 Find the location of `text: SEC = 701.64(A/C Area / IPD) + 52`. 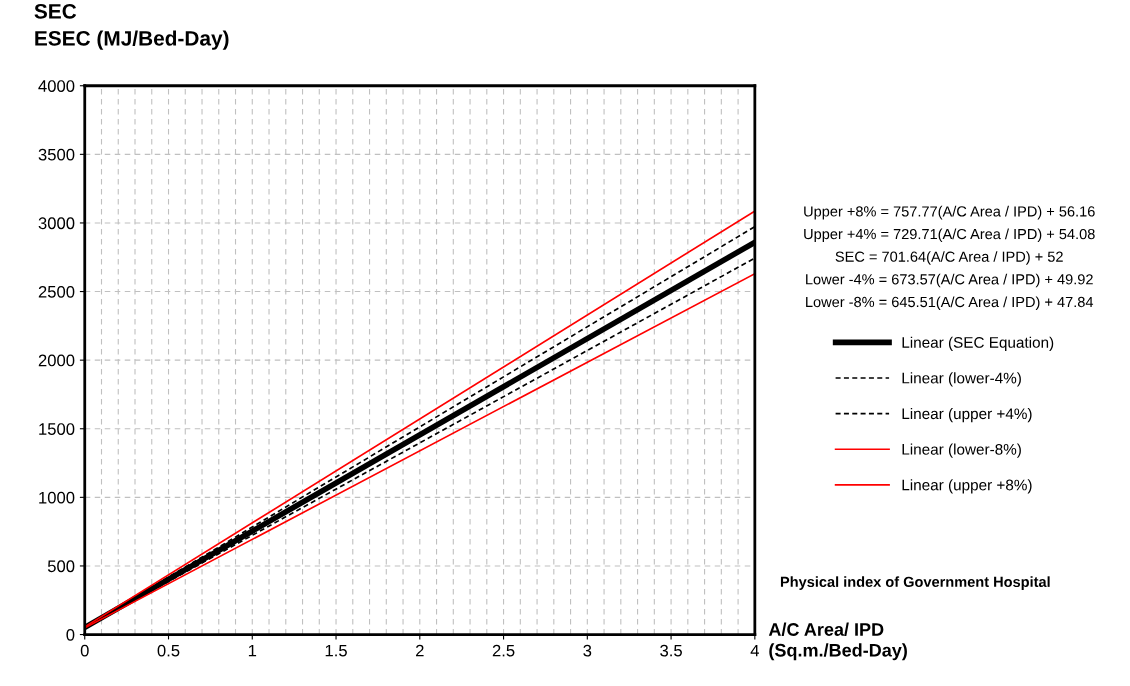

text: SEC = 701.64(A/C Area / IPD) + 52 is located at coordinates (949, 258).